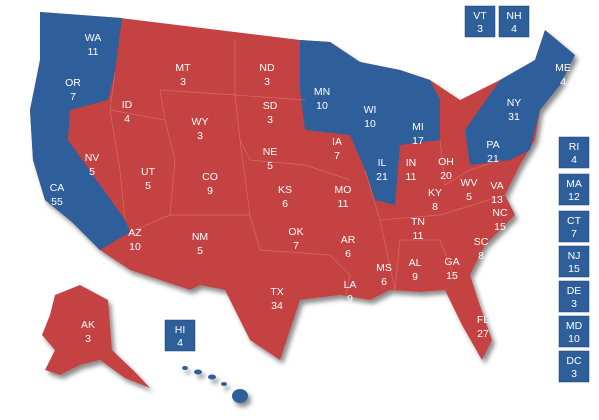  What do you see at coordinates (574, 291) in the screenshot?
I see `state-abbr: DE` at bounding box center [574, 291].